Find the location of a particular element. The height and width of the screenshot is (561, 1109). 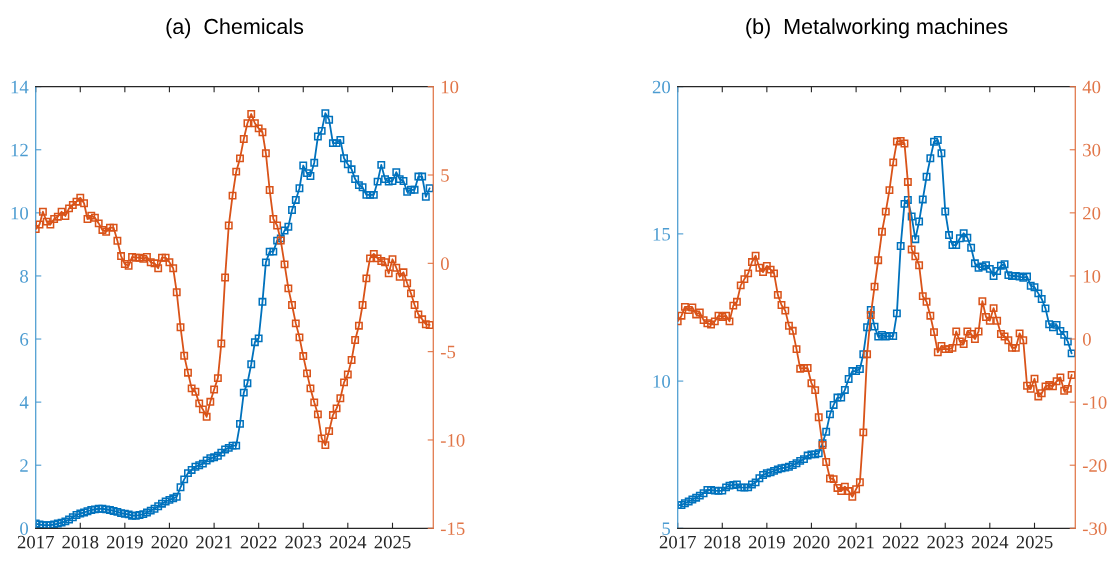

y2-tick-label: 5 is located at coordinates (445, 175).